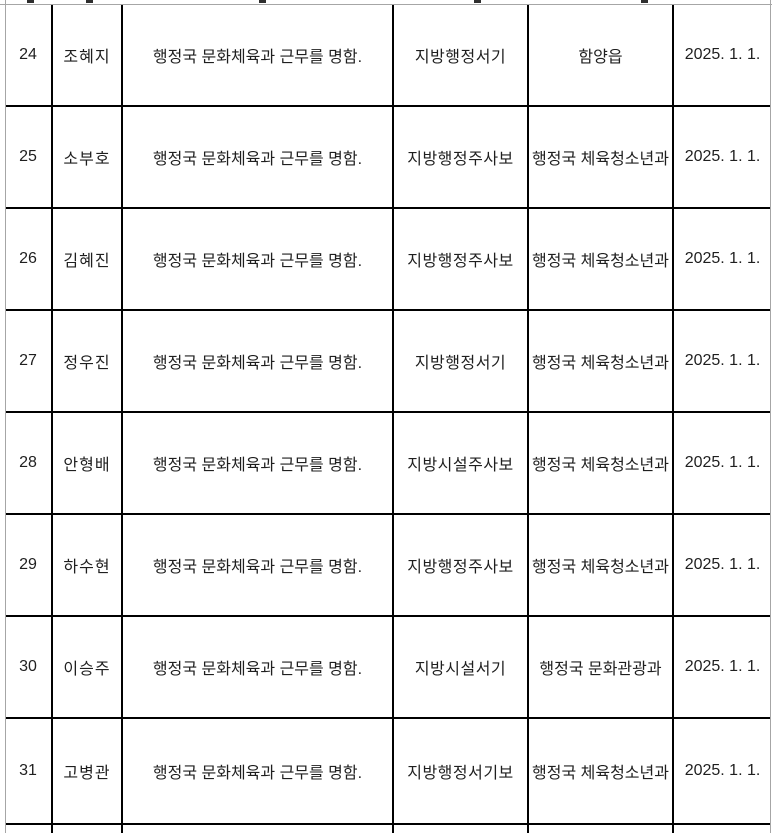  What do you see at coordinates (28, 771) in the screenshot?
I see `cell-no: 31` at bounding box center [28, 771].